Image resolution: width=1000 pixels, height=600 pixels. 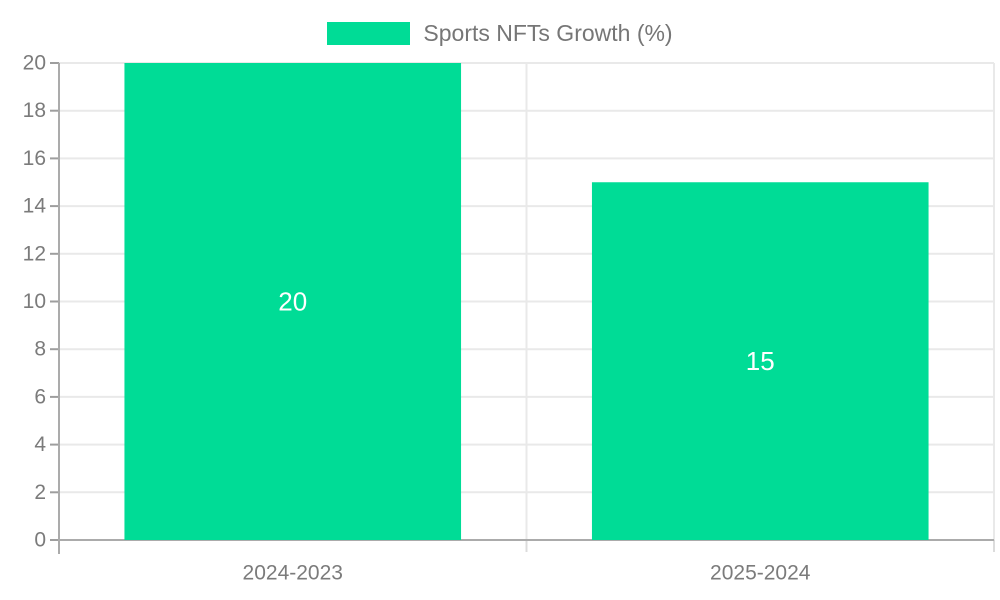 I want to click on y-tick-label: 2, so click(x=40, y=492).